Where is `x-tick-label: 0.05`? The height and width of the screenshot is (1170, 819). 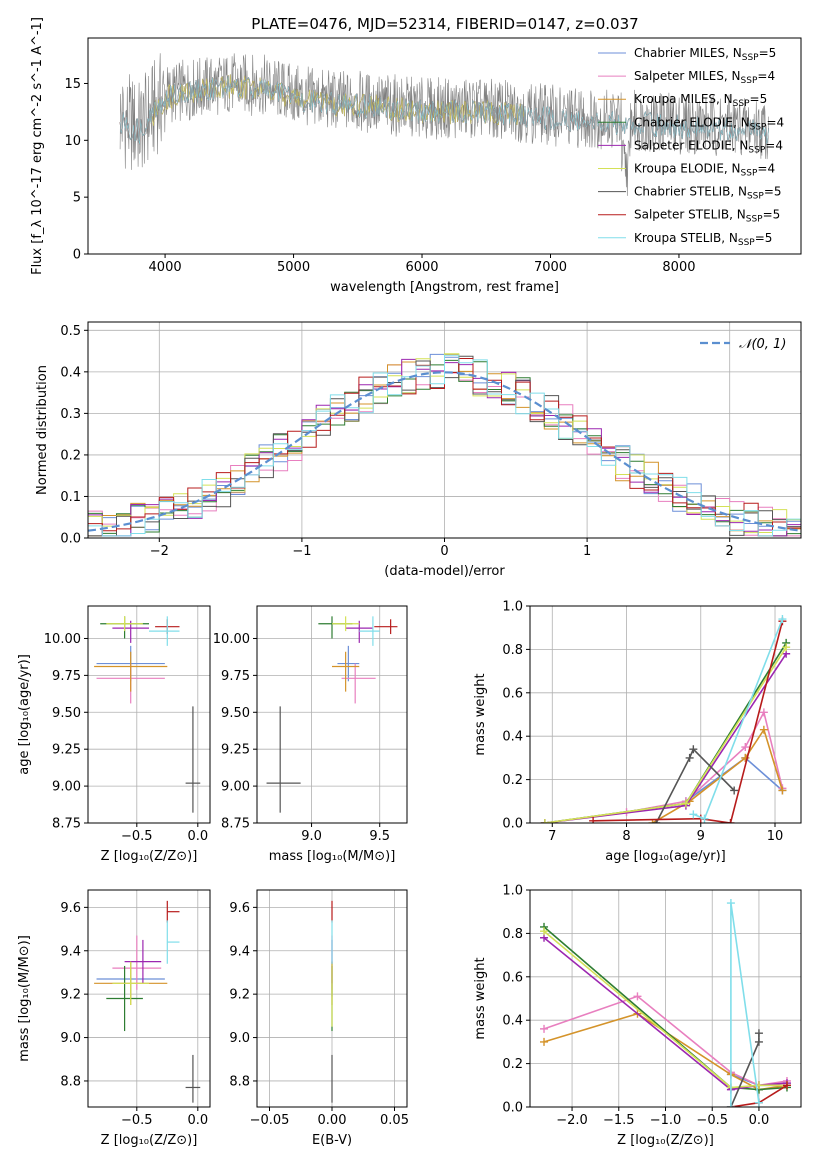 x-tick-label: 0.05 is located at coordinates (394, 1120).